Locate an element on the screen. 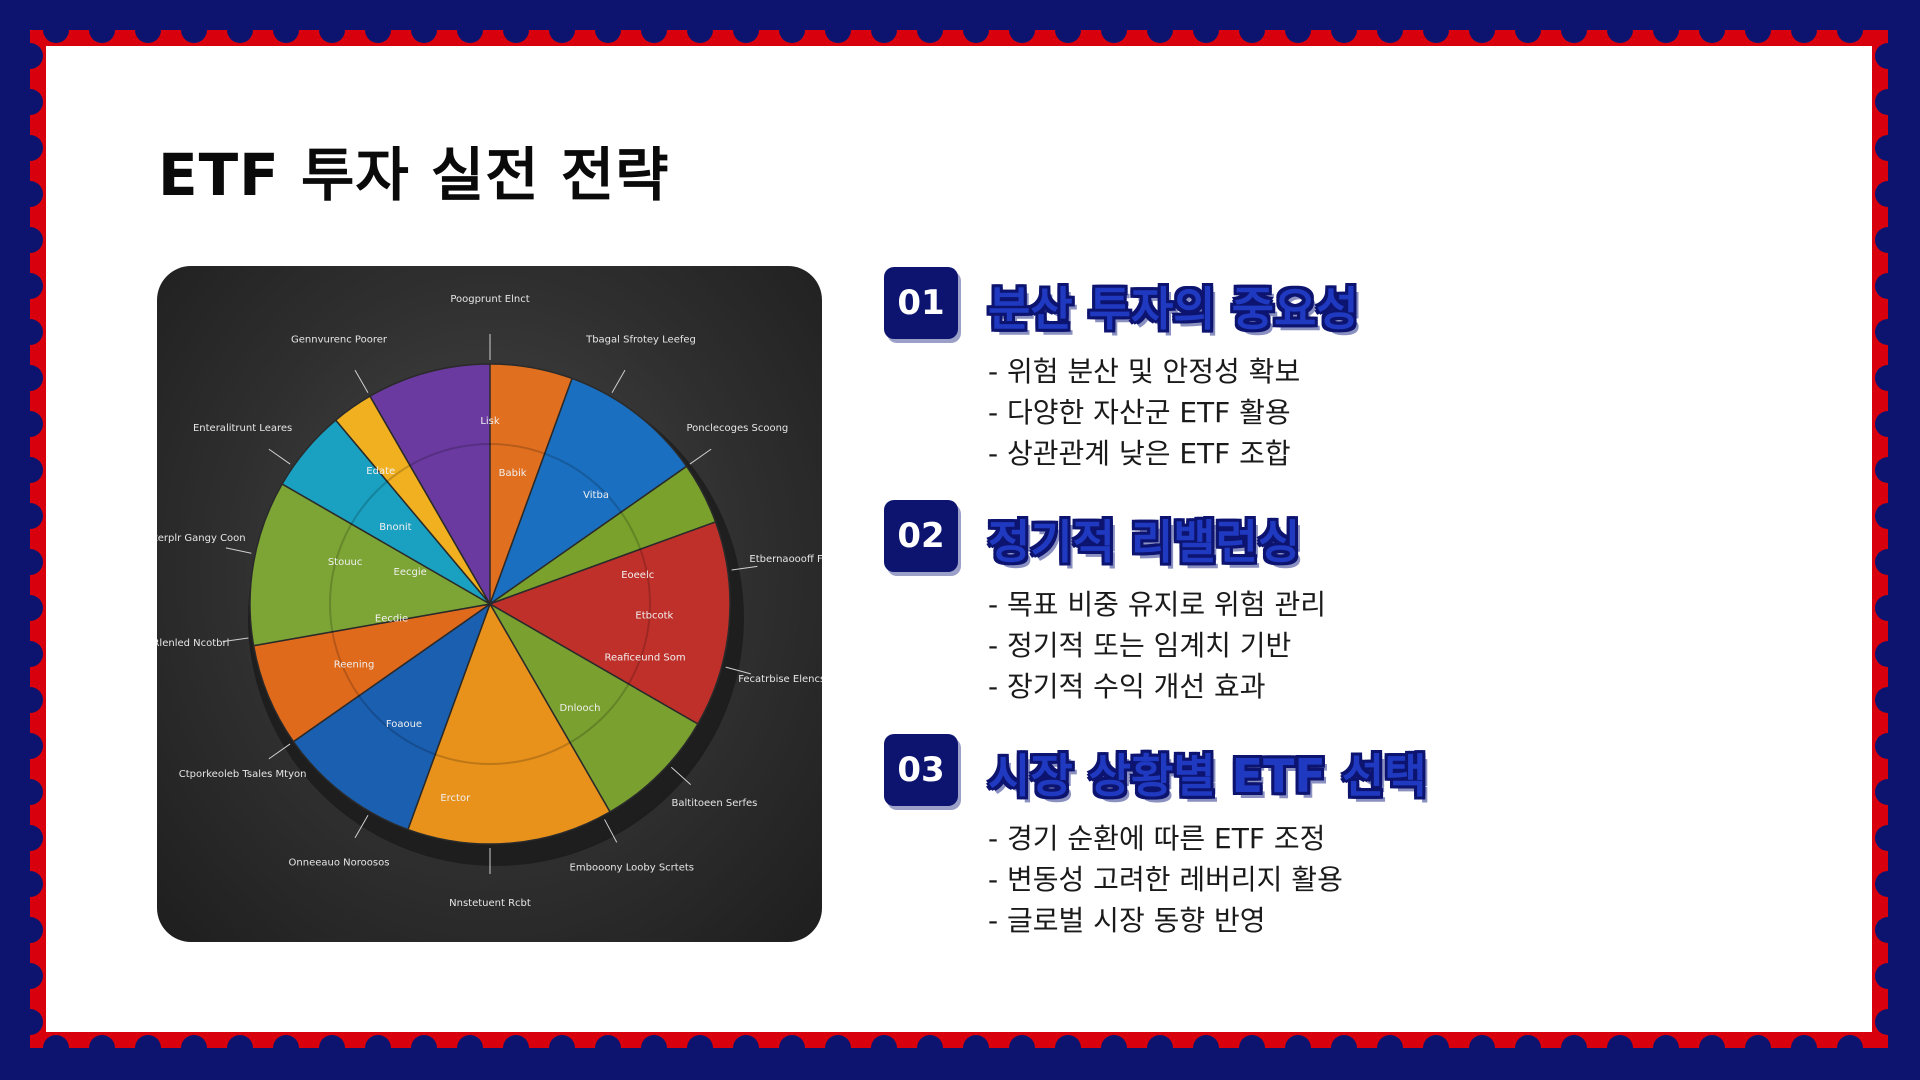 Image resolution: width=1920 pixels, height=1080 pixels. pie-slice-label: Etbcotk is located at coordinates (654, 615).